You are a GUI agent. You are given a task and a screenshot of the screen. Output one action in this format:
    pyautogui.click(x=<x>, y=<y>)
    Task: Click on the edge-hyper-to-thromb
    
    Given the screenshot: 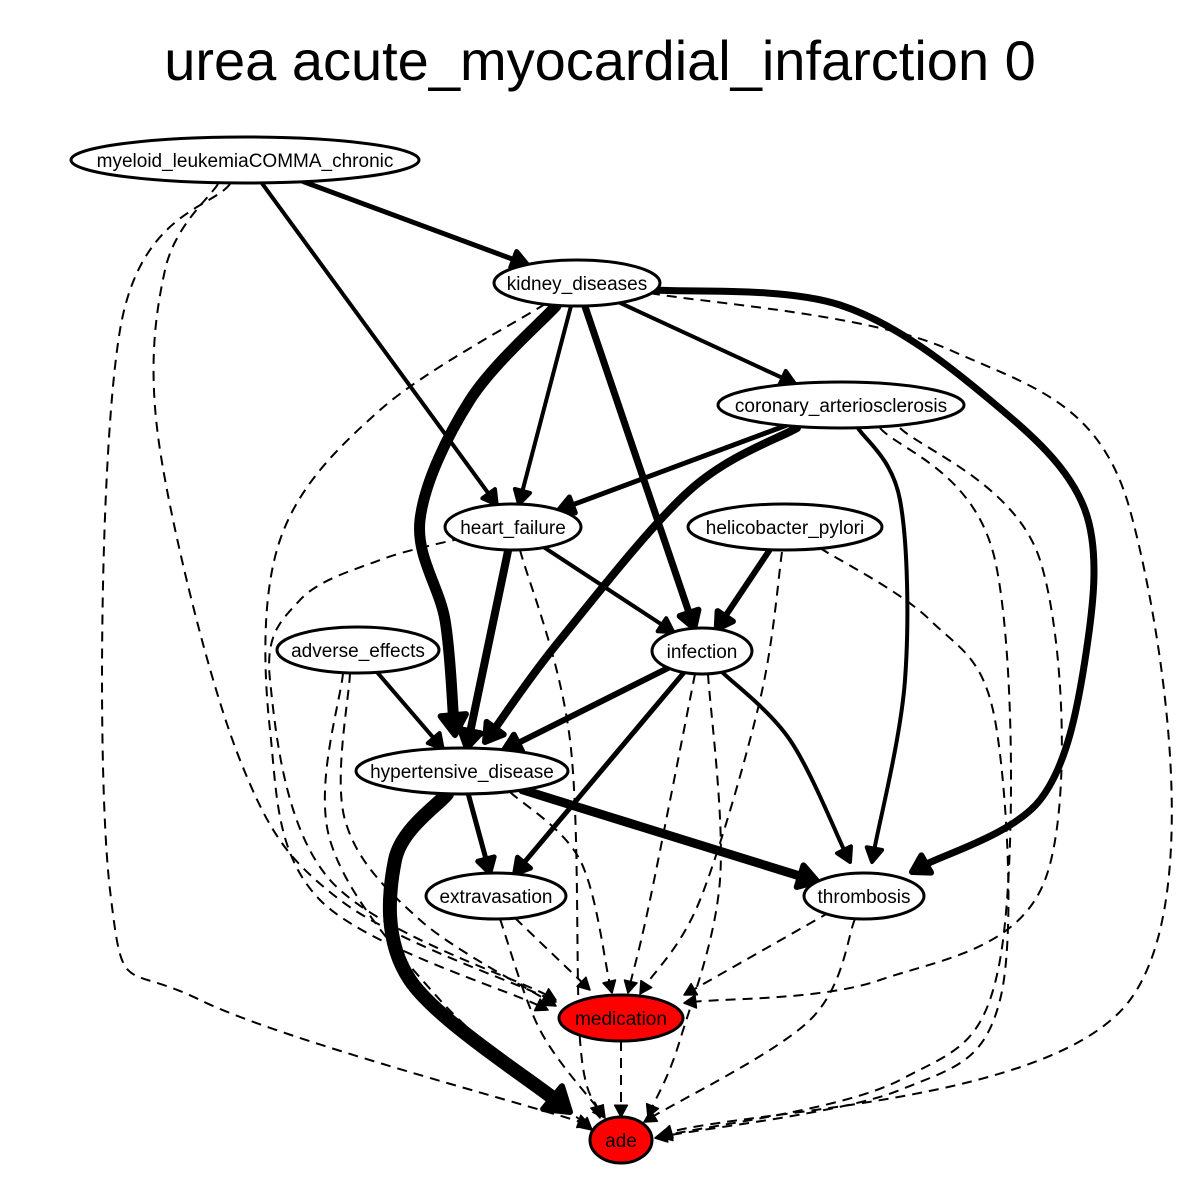 What is the action you would take?
    pyautogui.click(x=669, y=837)
    